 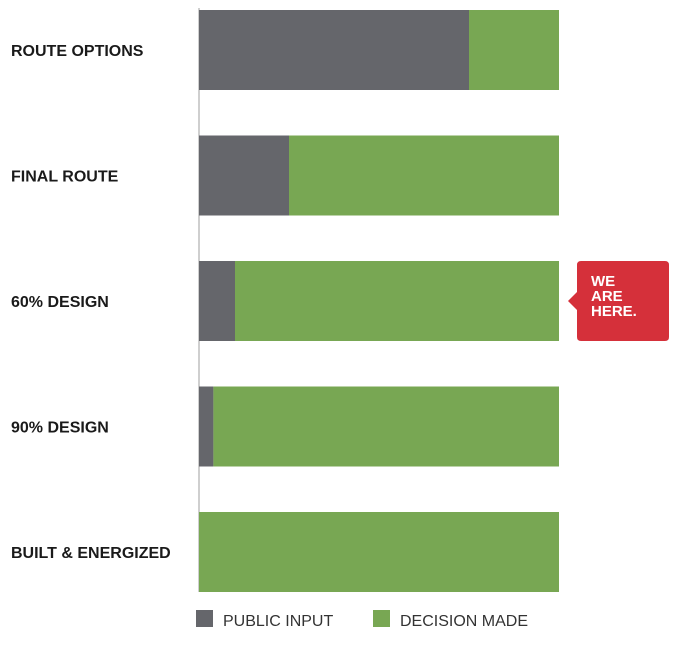 What do you see at coordinates (362, 620) in the screenshot?
I see `legend: PUBLIC INPUT DECISION MADE` at bounding box center [362, 620].